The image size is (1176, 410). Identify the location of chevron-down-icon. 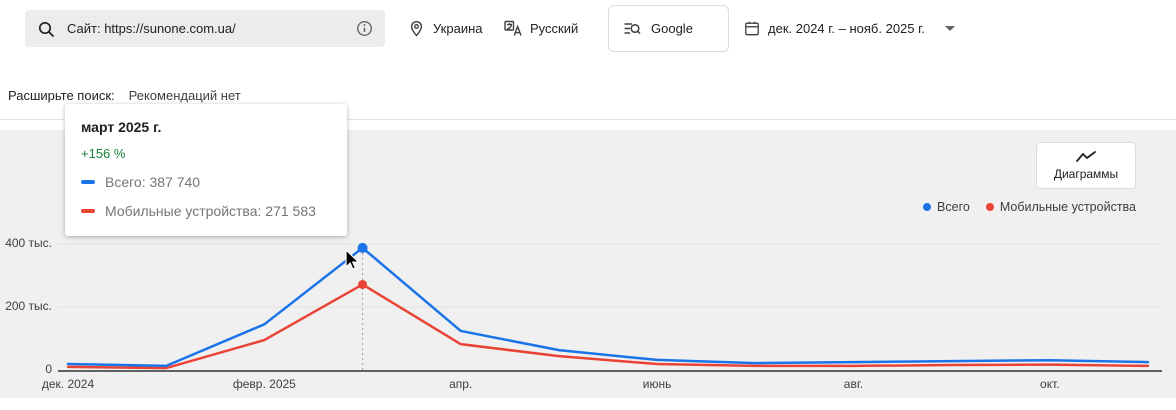
(949, 28).